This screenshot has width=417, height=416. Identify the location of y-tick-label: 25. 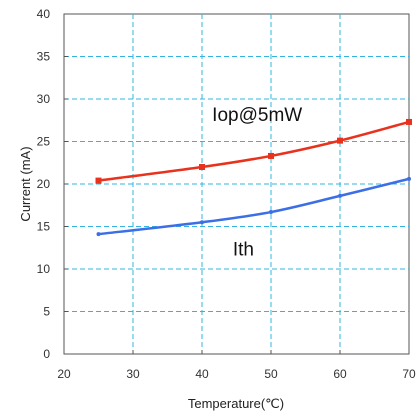
(44, 142).